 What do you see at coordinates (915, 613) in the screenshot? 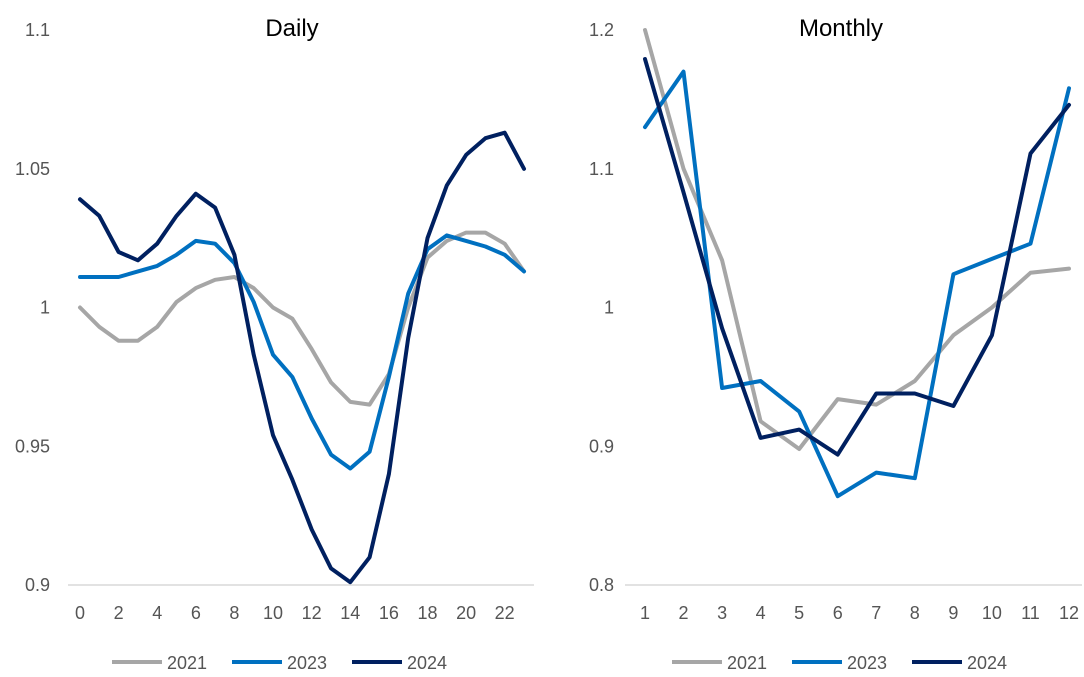
I see `monthly-x-tick-label: 8` at bounding box center [915, 613].